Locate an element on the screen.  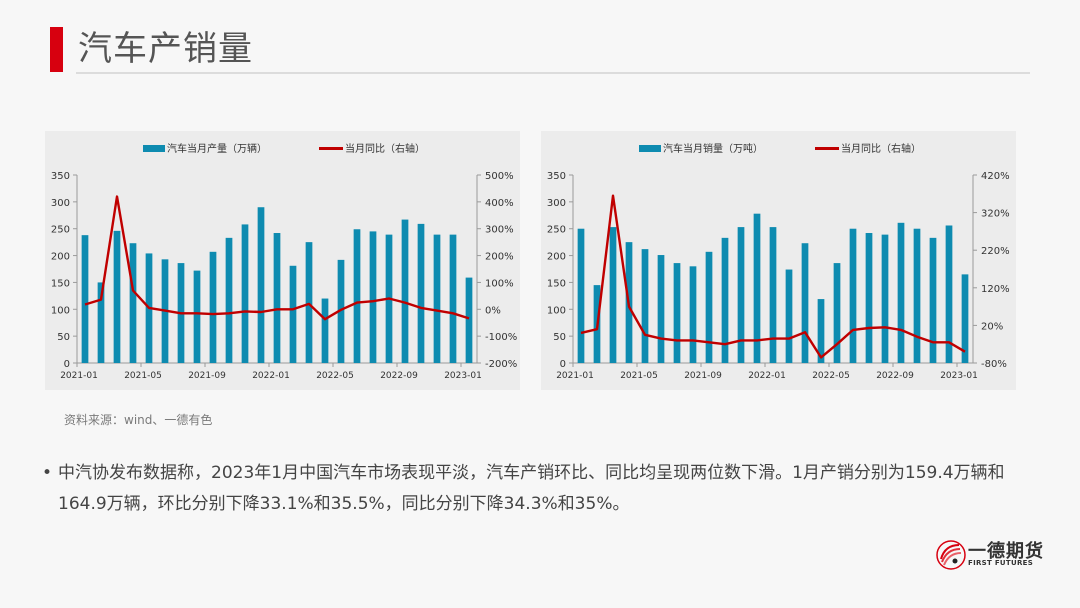
y2-tick-label: 200% is located at coordinates (499, 257).